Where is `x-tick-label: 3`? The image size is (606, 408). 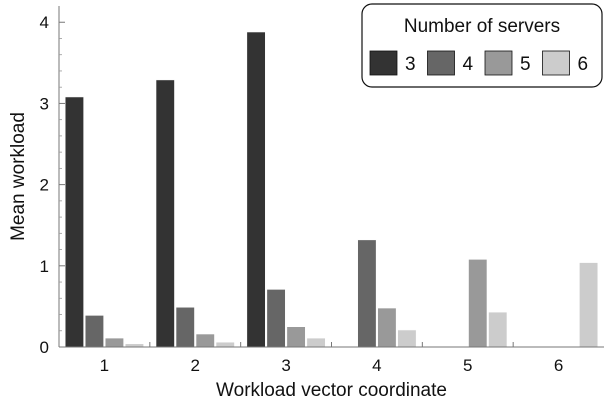
x-tick-label: 3 is located at coordinates (285, 365).